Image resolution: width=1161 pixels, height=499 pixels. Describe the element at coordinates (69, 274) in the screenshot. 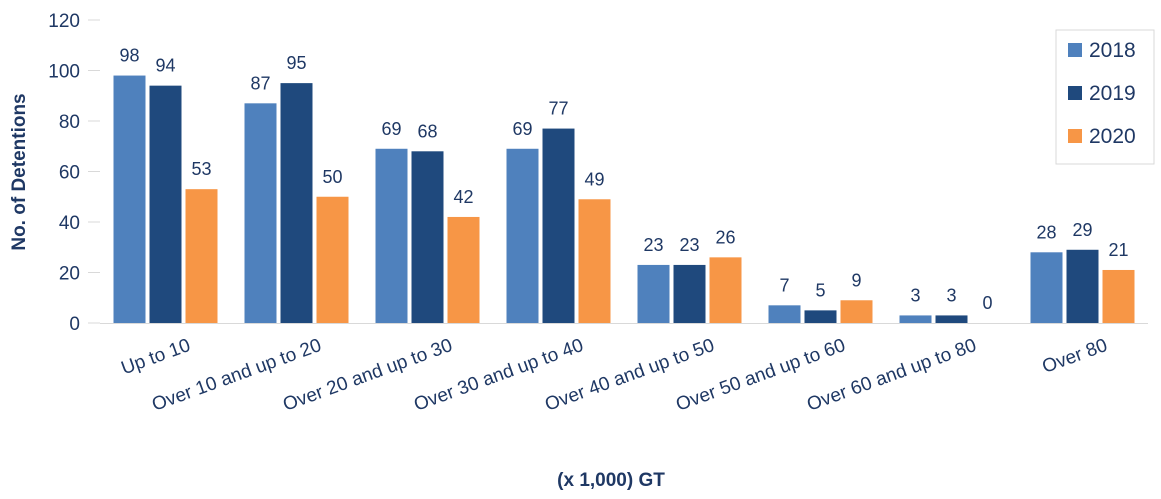

I see `y-tick-label: 20` at that location.